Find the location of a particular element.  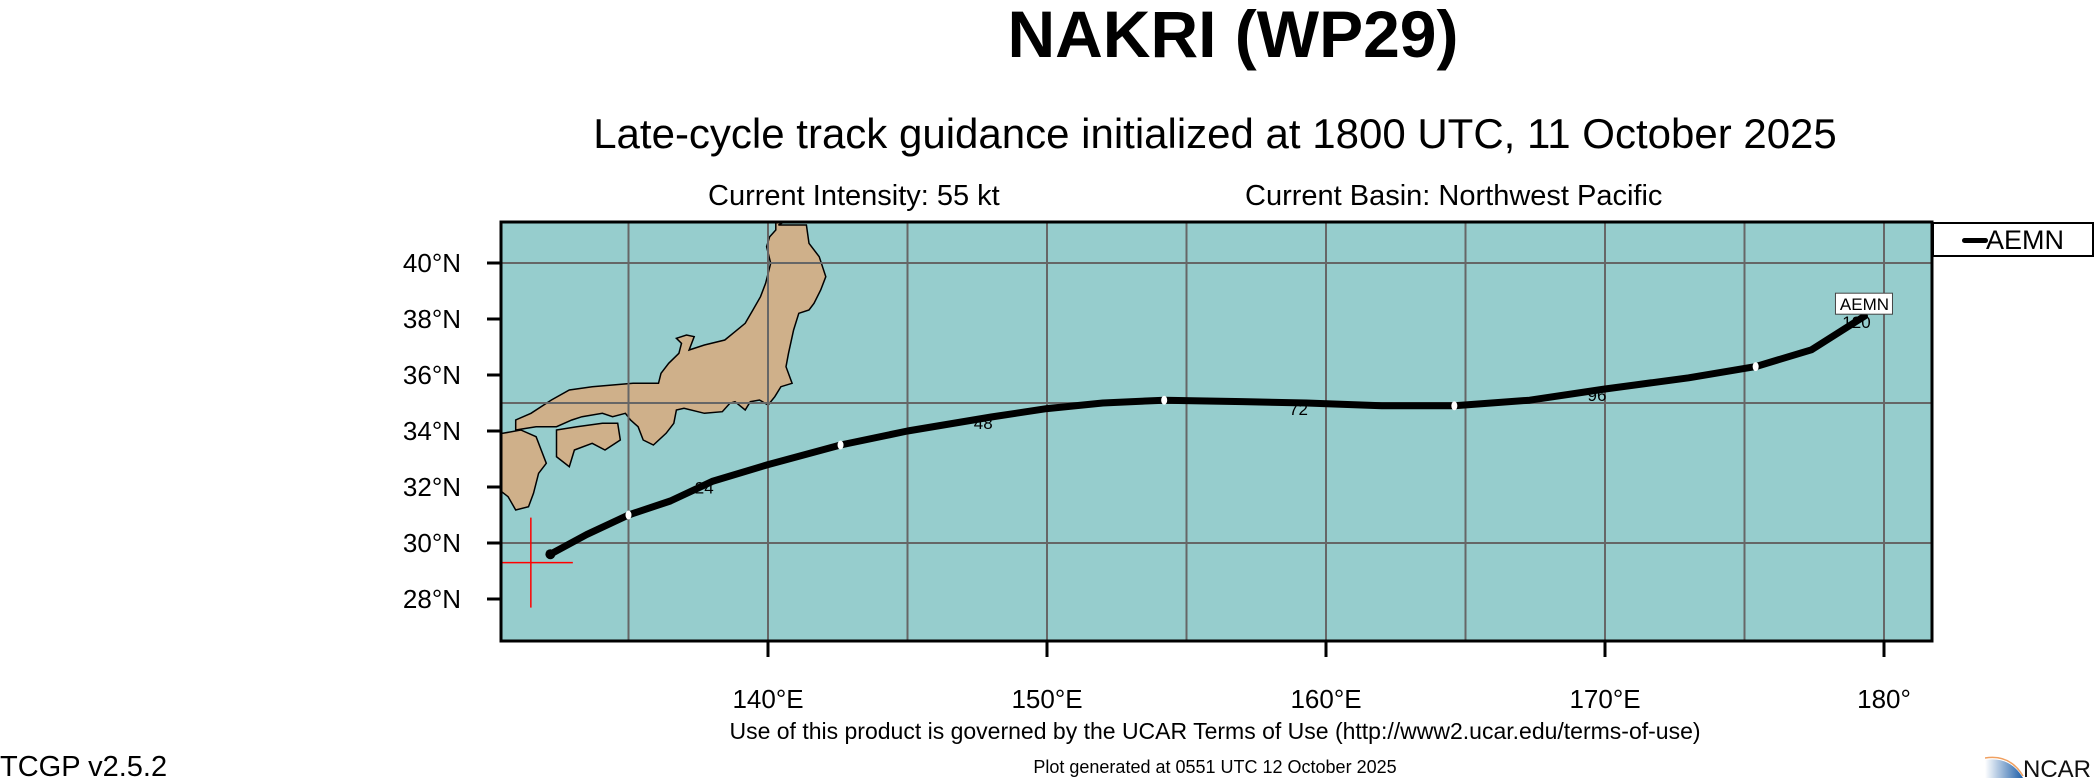

lat-tick-label: 36°N is located at coordinates (431, 375).